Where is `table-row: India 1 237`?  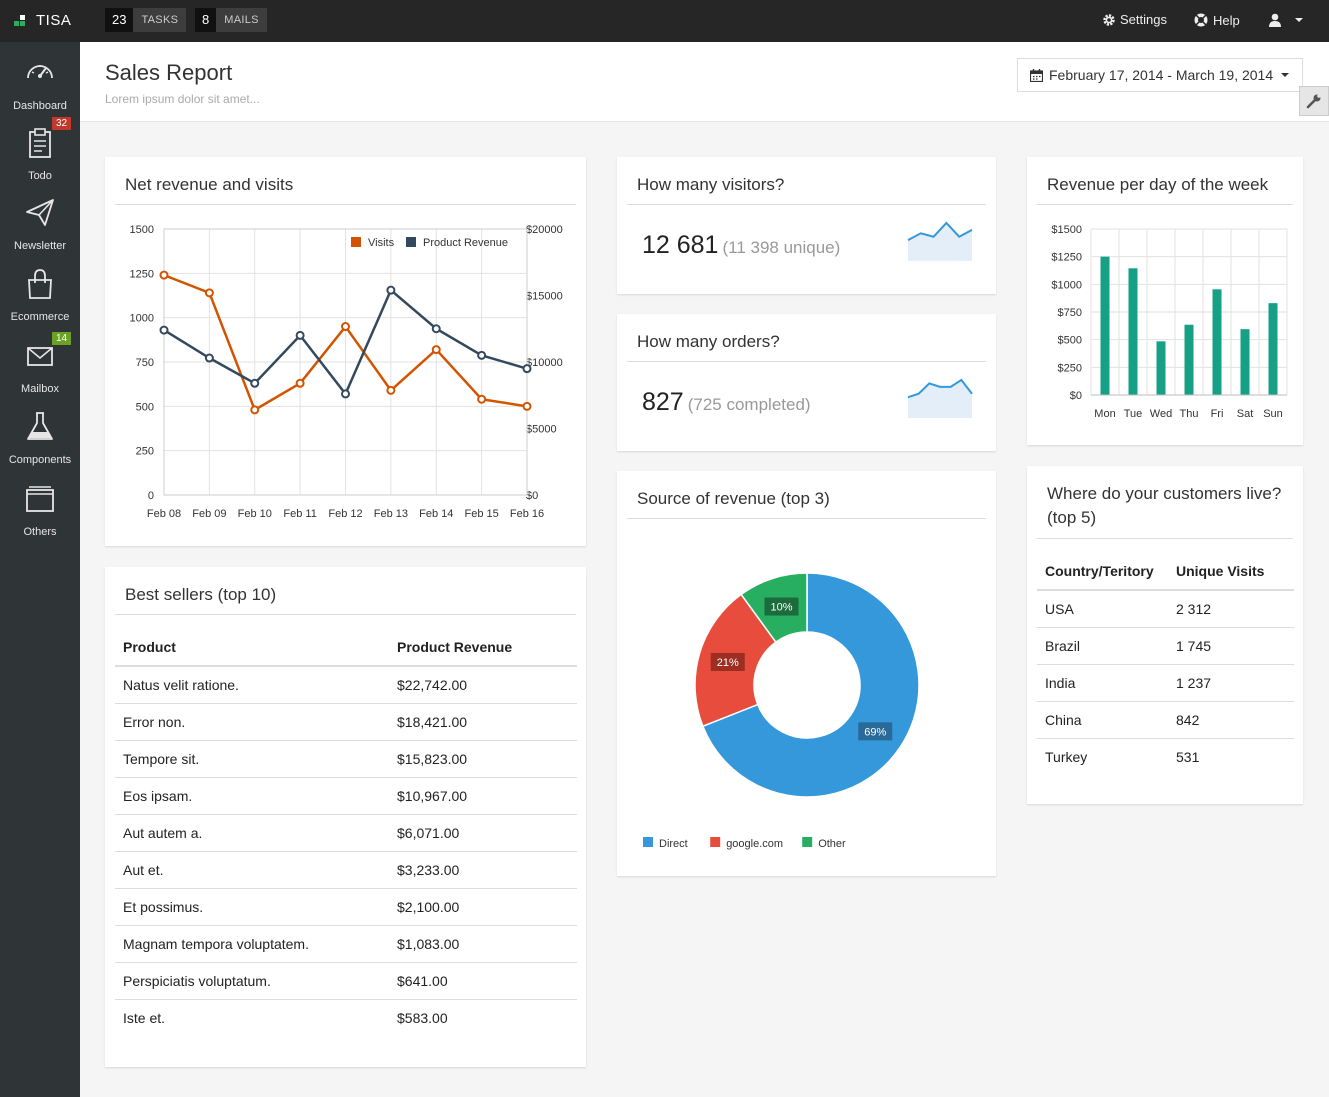 table-row: India 1 237 is located at coordinates (1165, 682).